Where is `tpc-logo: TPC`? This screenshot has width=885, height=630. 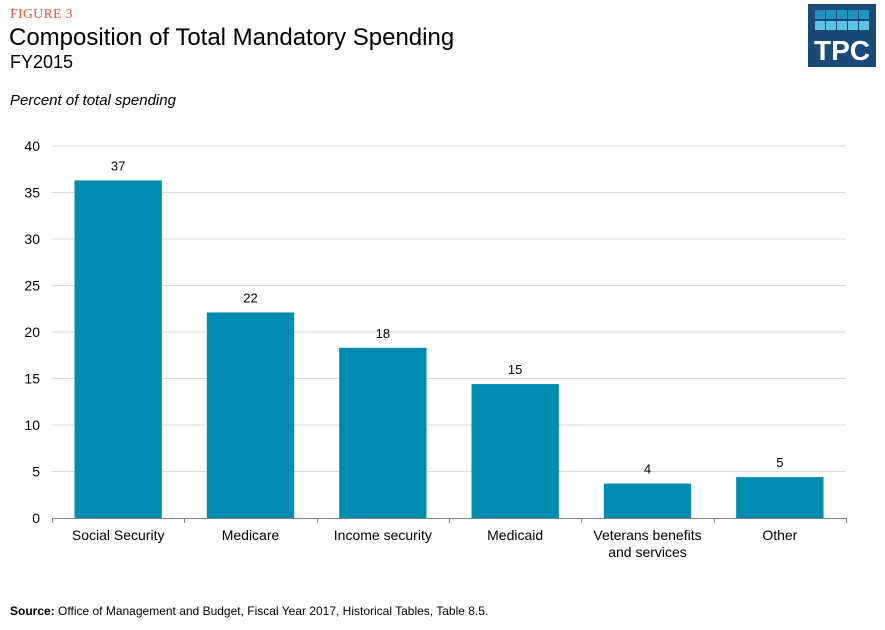
tpc-logo: TPC is located at coordinates (842, 35).